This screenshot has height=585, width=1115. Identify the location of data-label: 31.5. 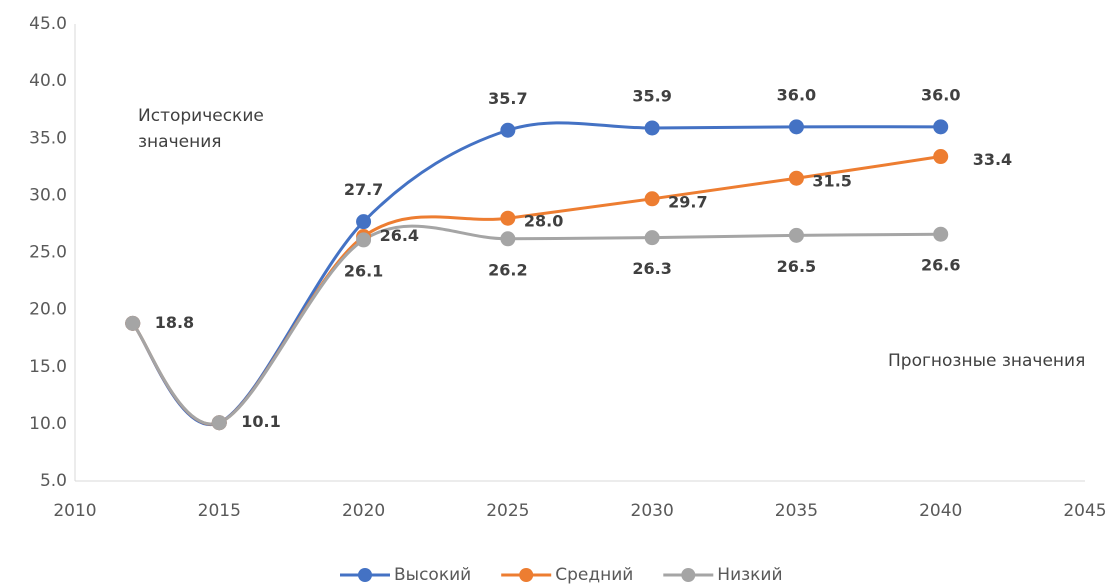
(831, 181).